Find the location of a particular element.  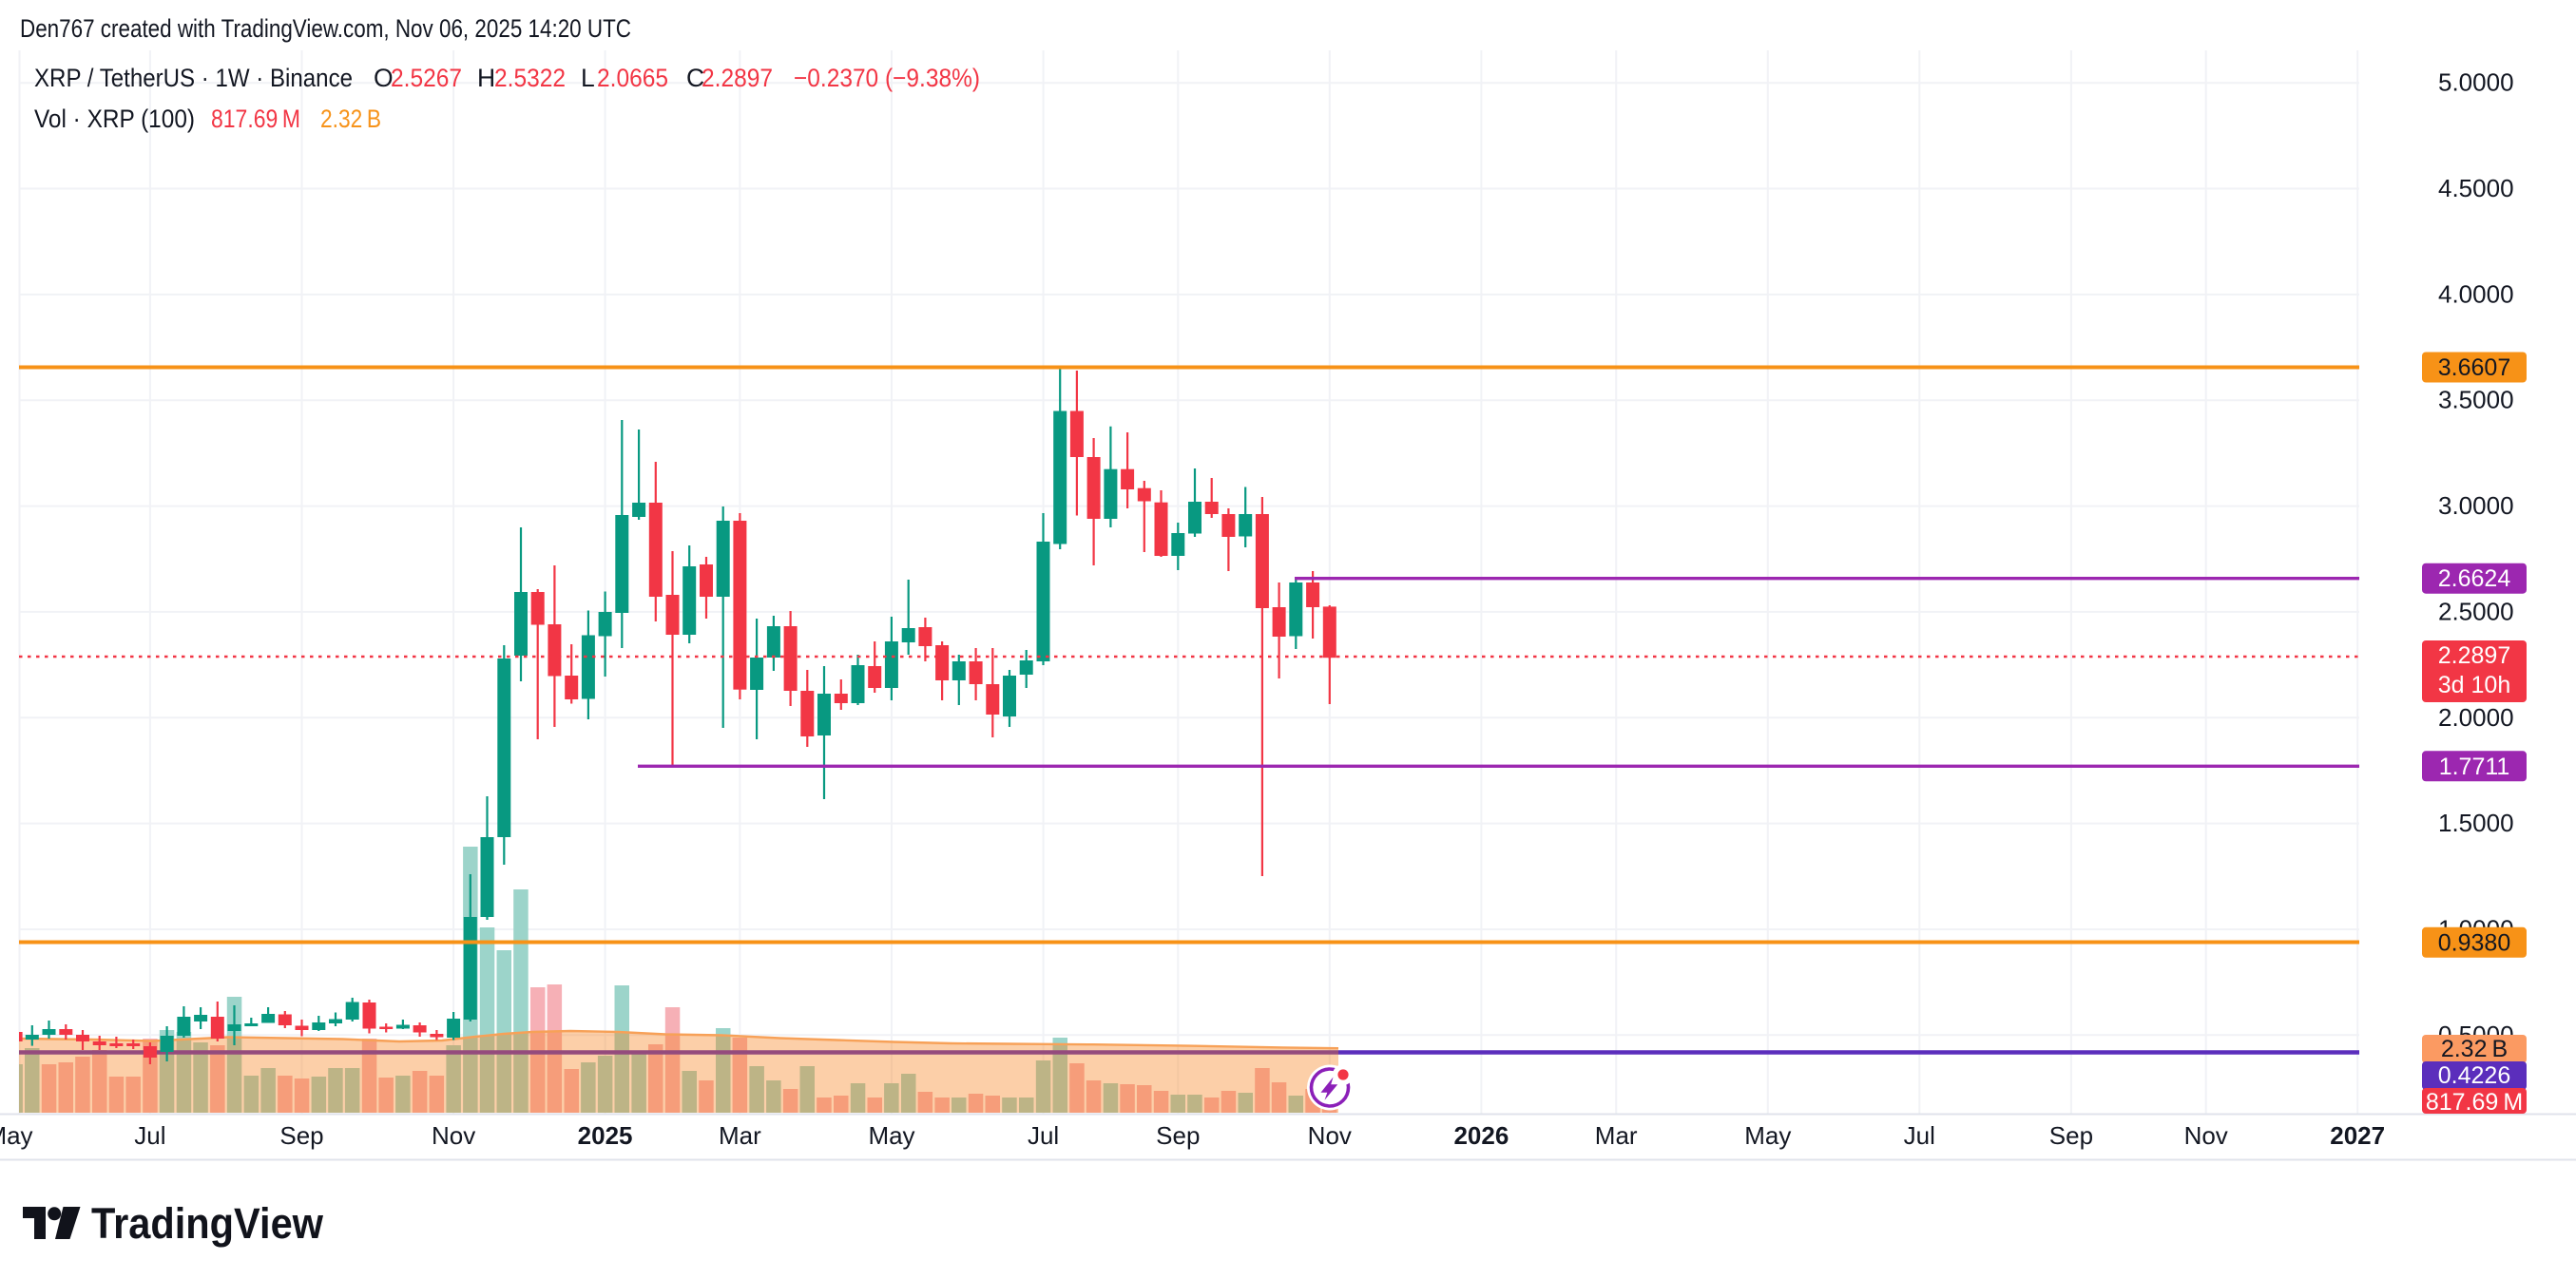

svg-text: 2.5322 is located at coordinates (530, 78).